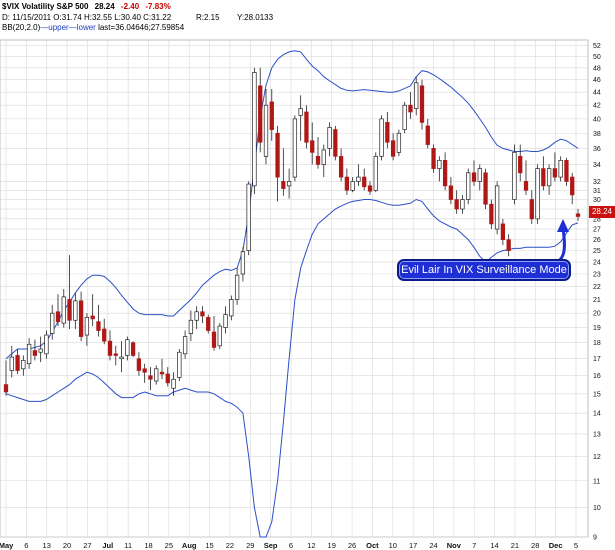  What do you see at coordinates (352, 545) in the screenshot?
I see `x-tick-label: 26` at bounding box center [352, 545].